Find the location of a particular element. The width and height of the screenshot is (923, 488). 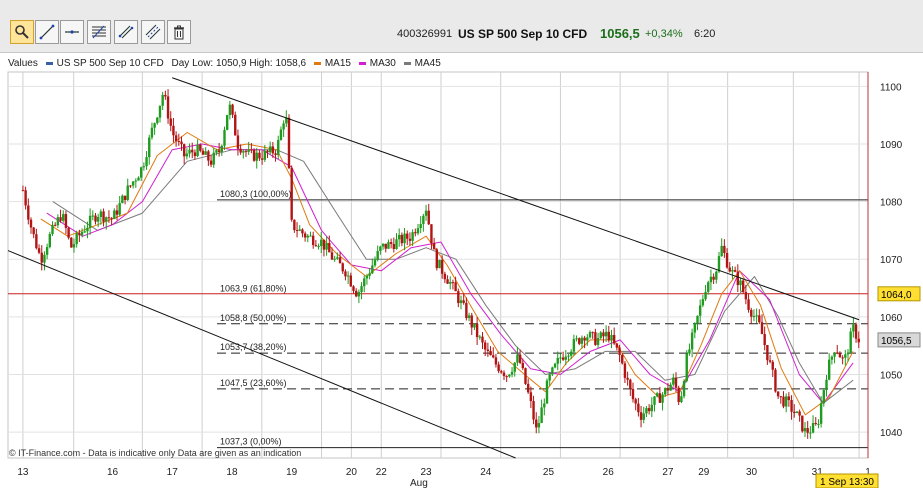

legend-ma30: MA30 is located at coordinates (377, 63).